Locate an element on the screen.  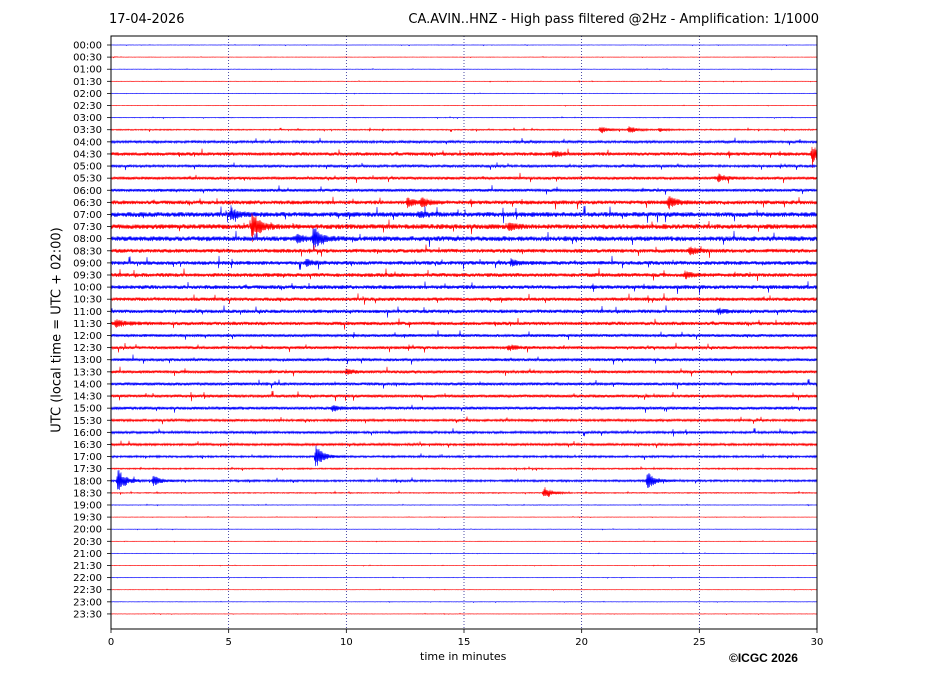
y-tick-label: 15:30 is located at coordinates (87, 421).